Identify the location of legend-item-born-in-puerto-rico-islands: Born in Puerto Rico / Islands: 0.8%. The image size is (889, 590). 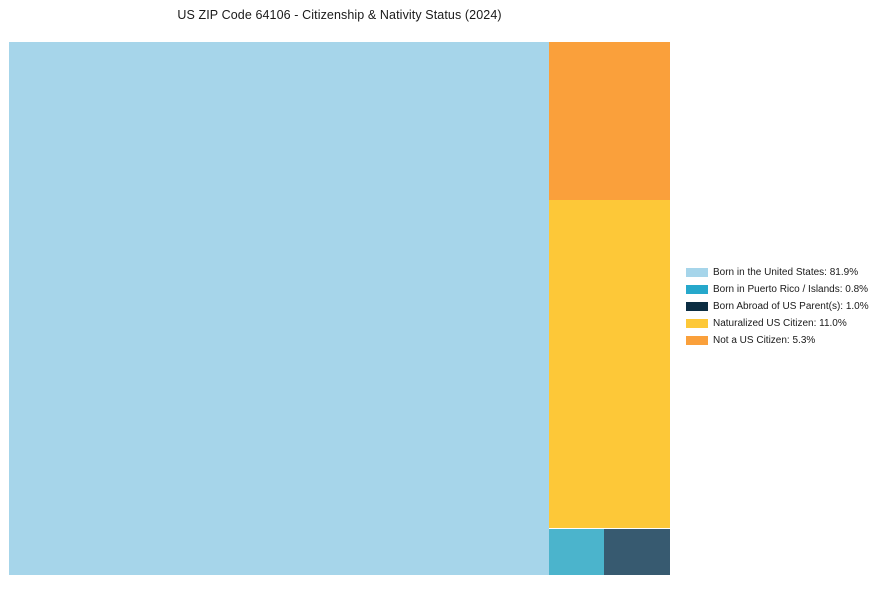
(783, 289).